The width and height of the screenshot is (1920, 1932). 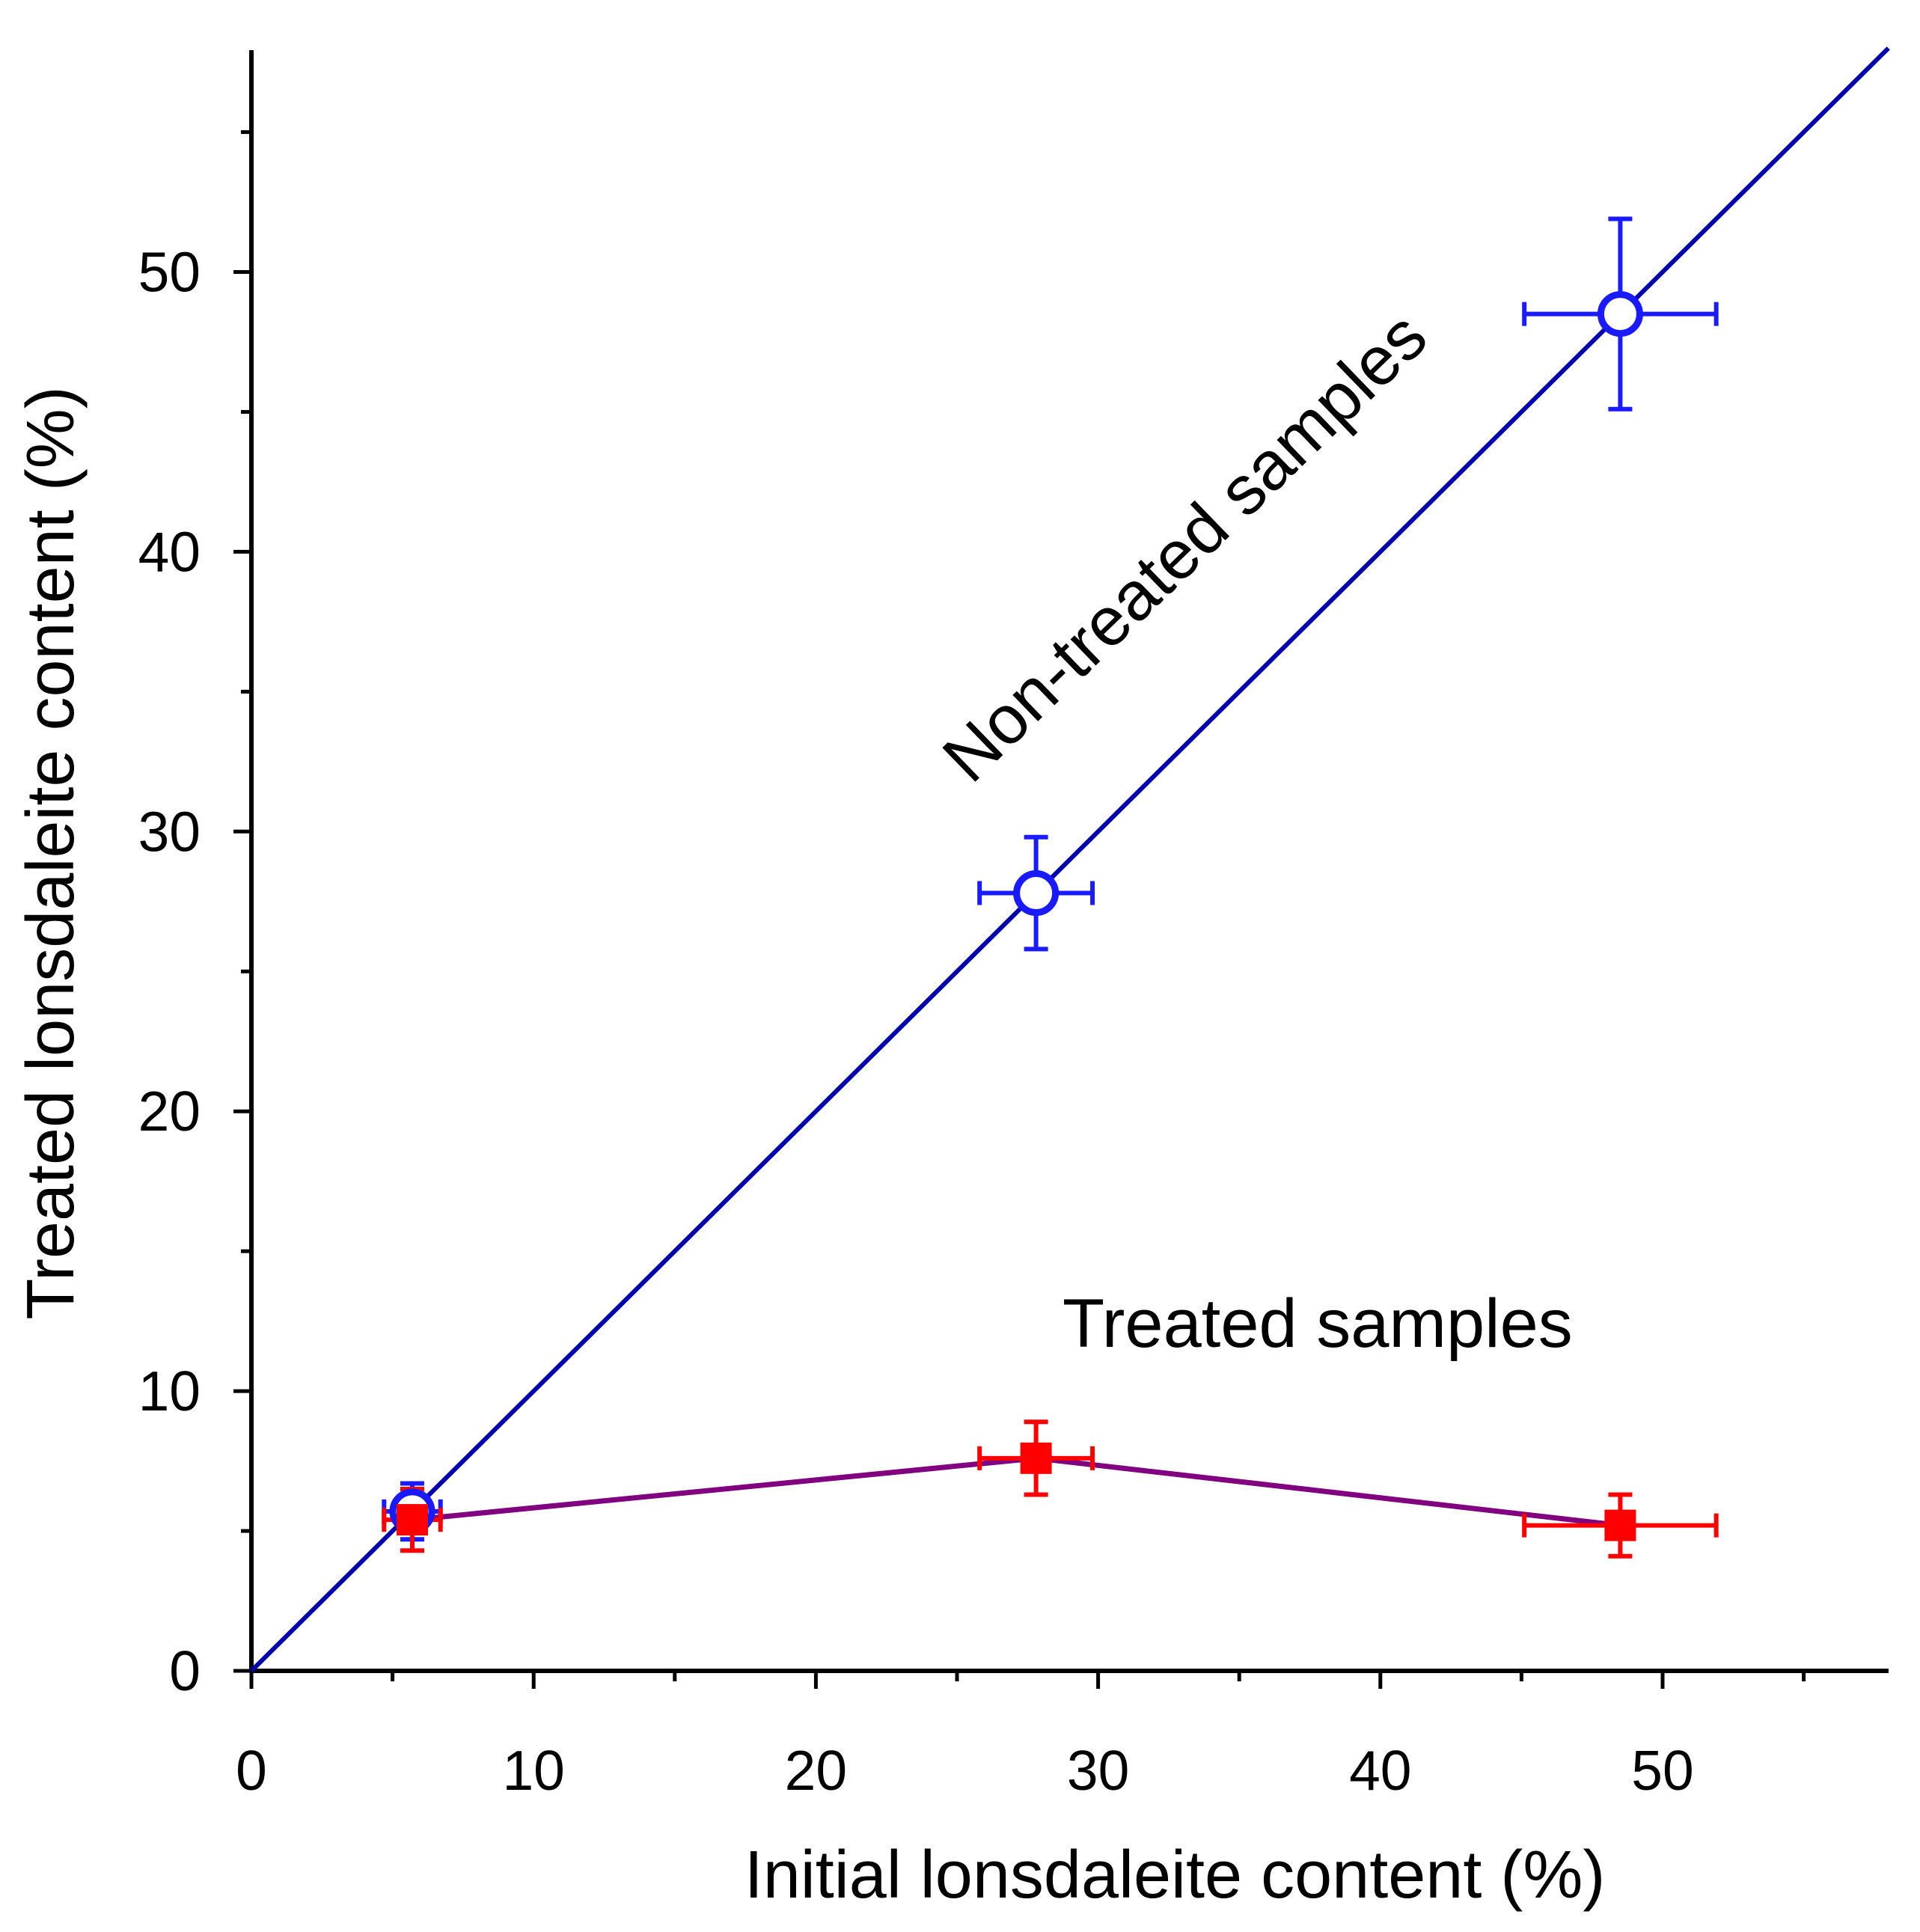 I want to click on annotation-non-treated: Non-treated samples, so click(x=1185, y=548).